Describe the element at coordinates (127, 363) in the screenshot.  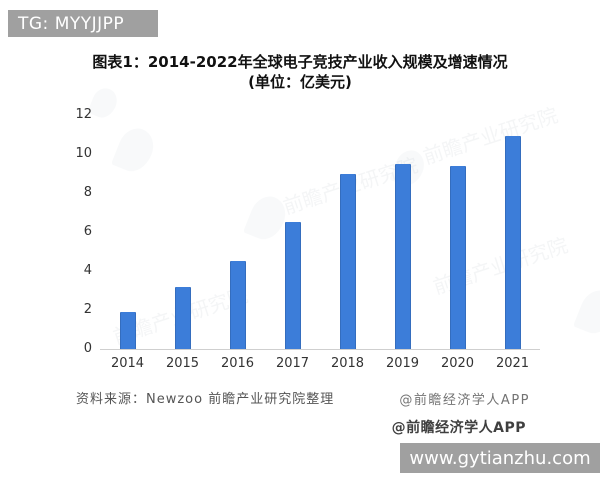
I see `x-axis-label-2014: 2014` at that location.